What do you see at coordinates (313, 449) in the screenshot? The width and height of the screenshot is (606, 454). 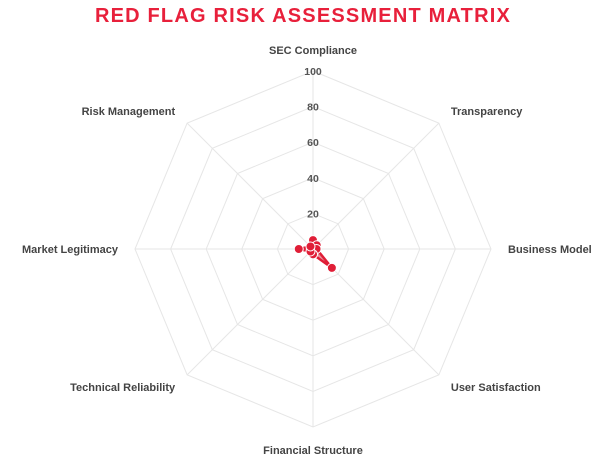 I see `axis-label: Financial Structure` at bounding box center [313, 449].